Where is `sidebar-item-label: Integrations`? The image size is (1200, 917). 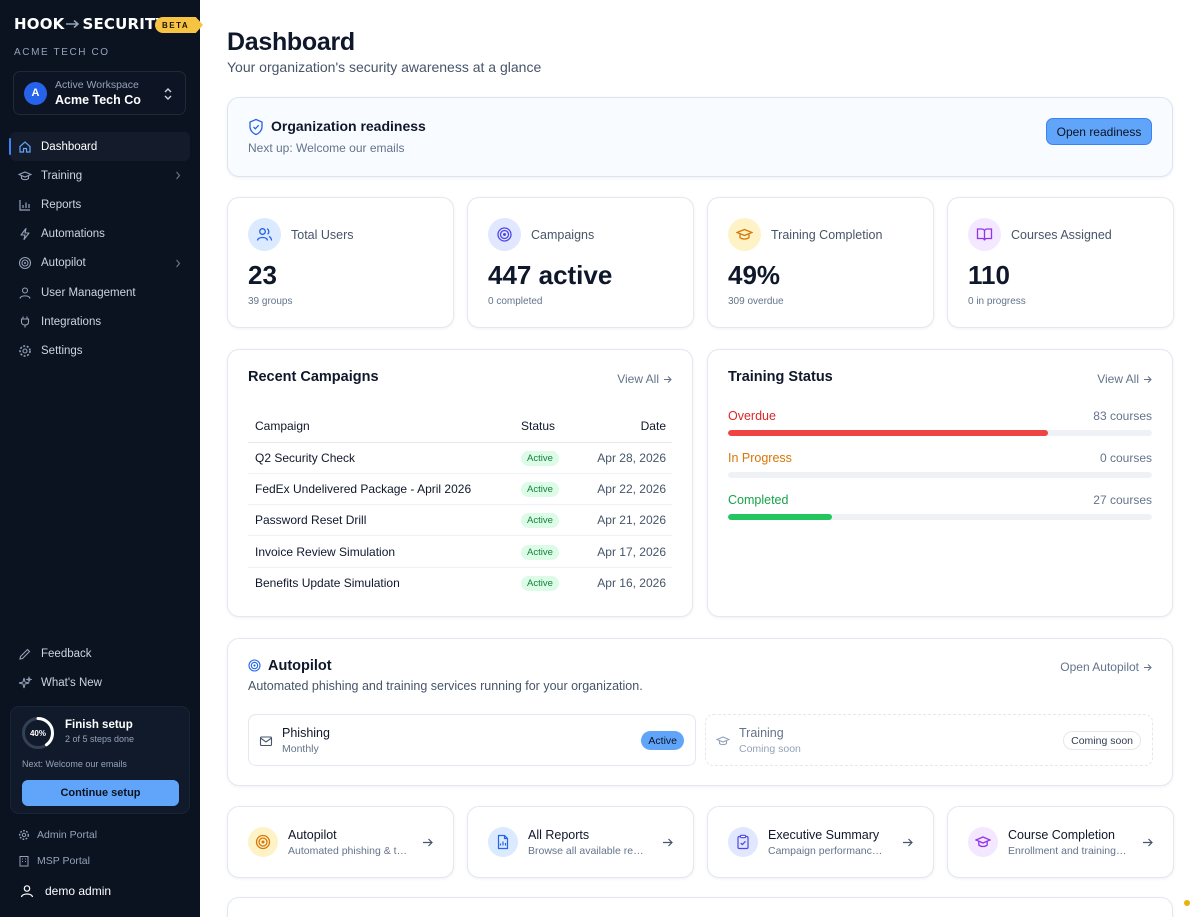 sidebar-item-label: Integrations is located at coordinates (71, 321).